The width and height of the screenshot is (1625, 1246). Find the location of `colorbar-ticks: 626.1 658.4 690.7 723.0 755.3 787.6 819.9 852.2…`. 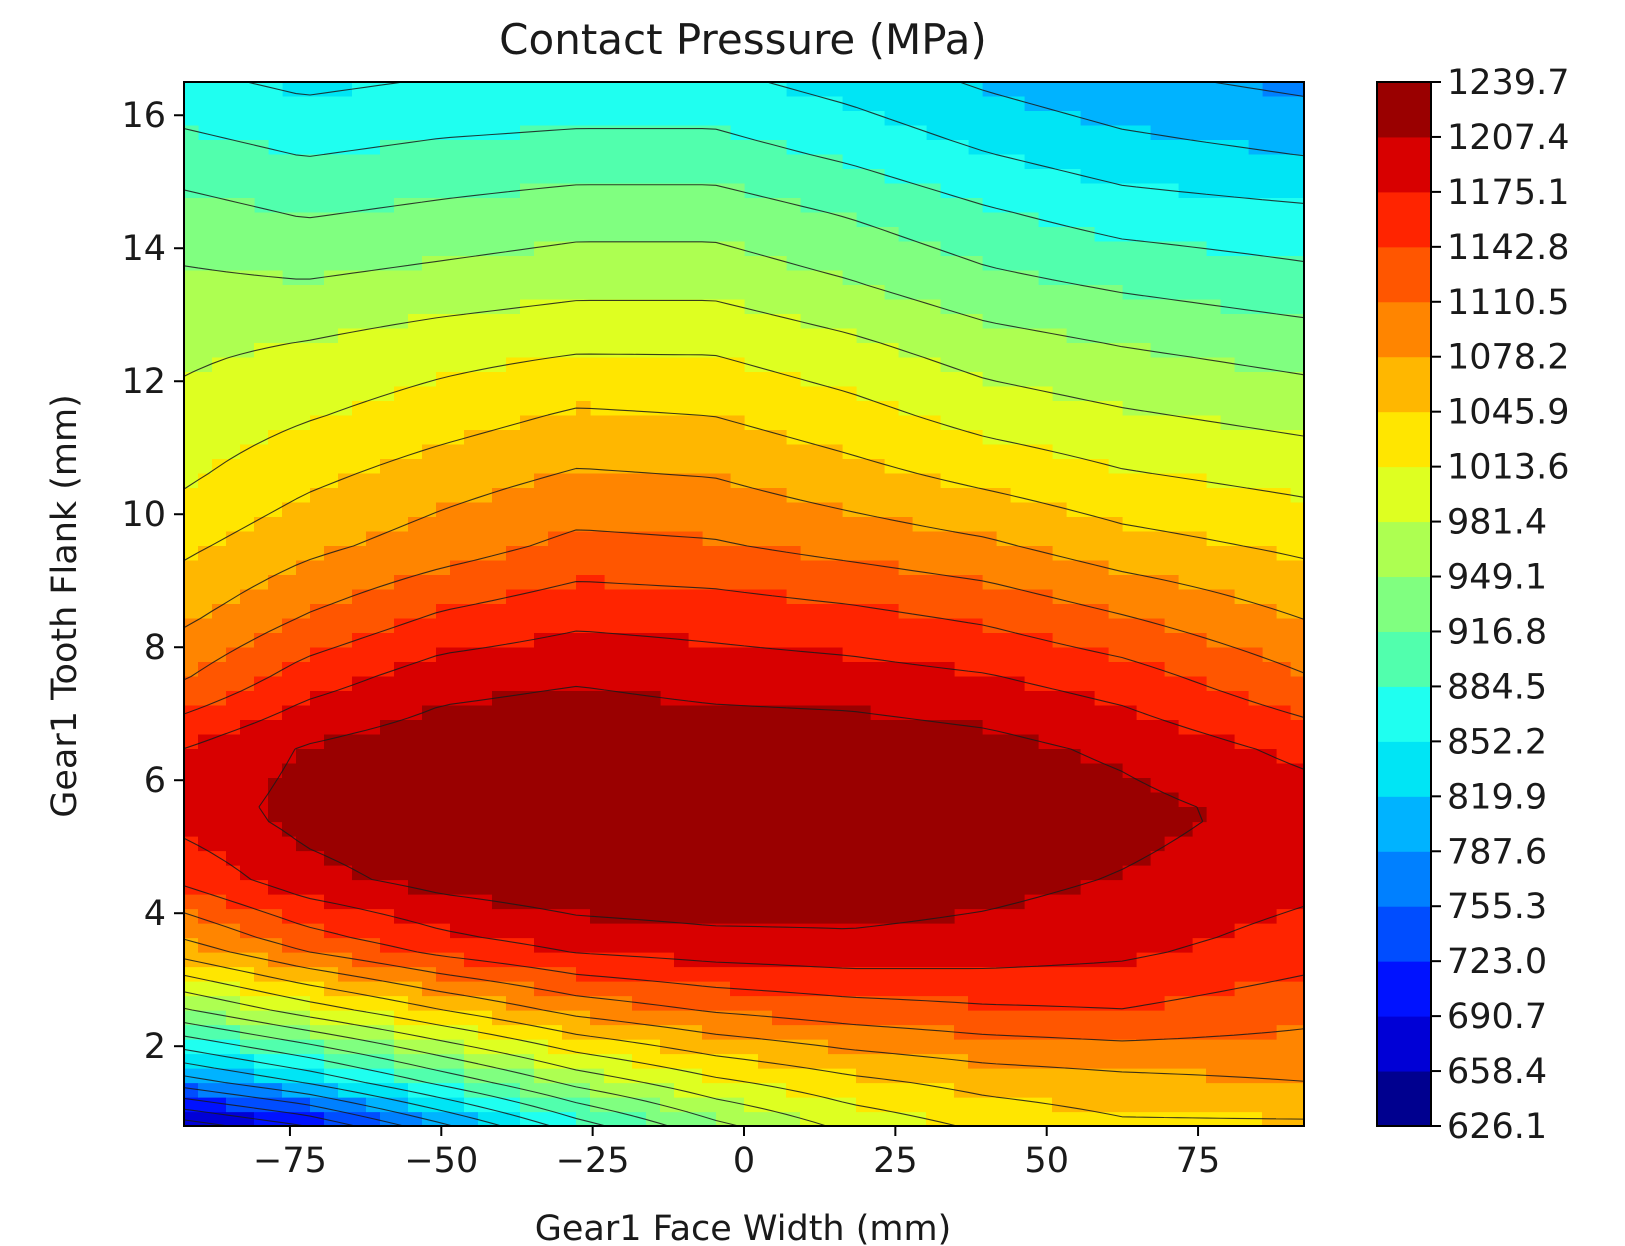

colorbar-ticks: 626.1 658.4 690.7 723.0 755.3 787.6 819.9 852.2… is located at coordinates (1500, 605).